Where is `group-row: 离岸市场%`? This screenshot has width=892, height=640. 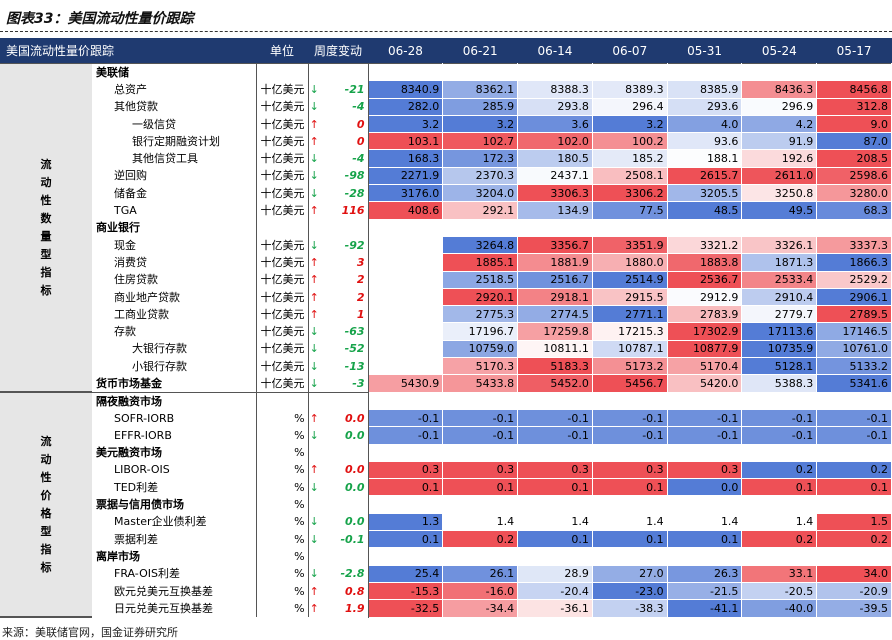 group-row: 离岸市场% is located at coordinates (446, 556).